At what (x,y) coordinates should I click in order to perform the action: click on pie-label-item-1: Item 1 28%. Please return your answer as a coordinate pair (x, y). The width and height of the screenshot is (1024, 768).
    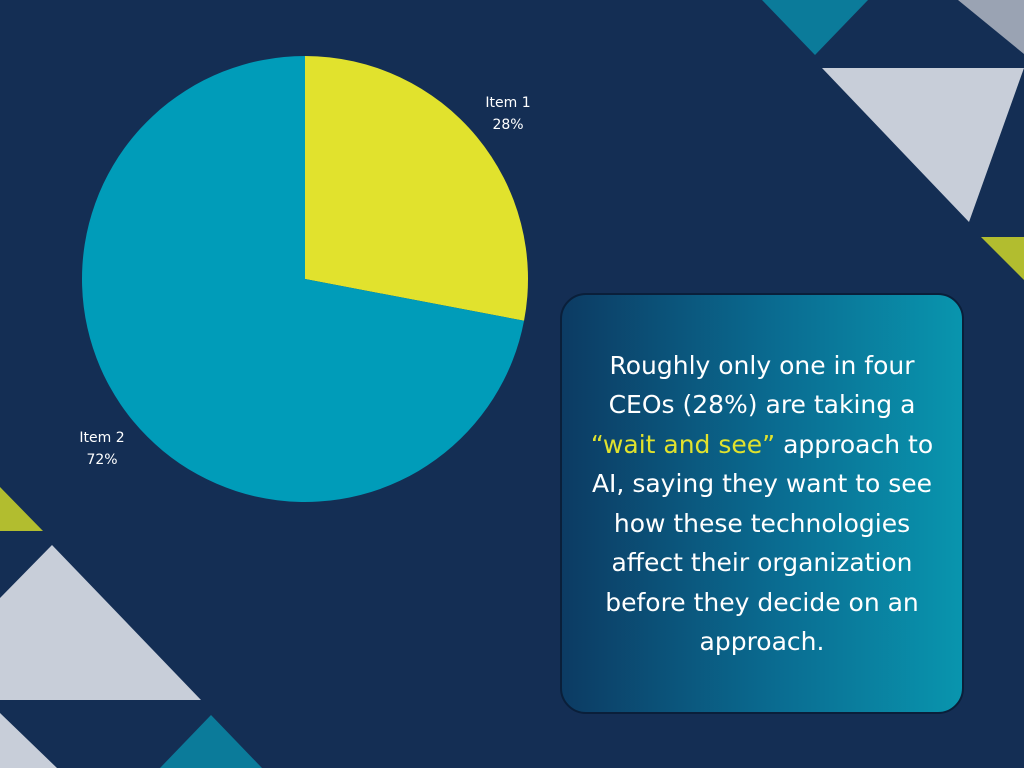
    Looking at the image, I should click on (508, 114).